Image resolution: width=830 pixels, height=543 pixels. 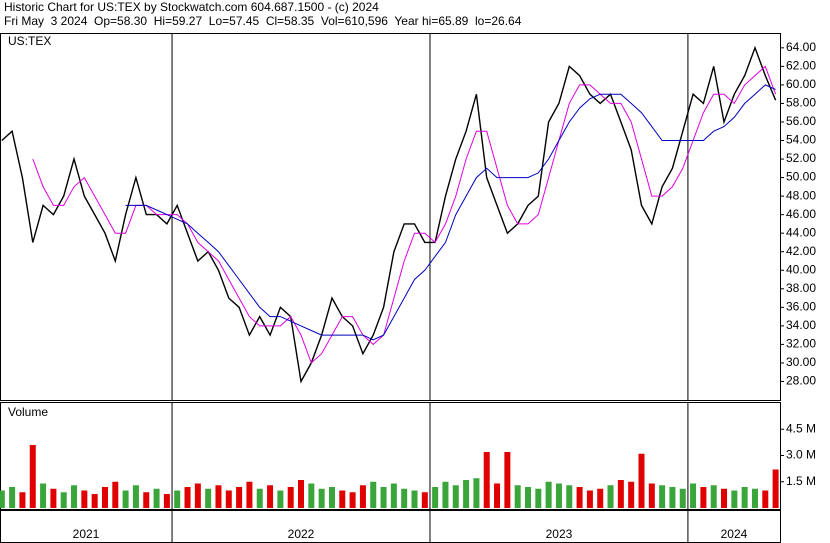 What do you see at coordinates (801, 325) in the screenshot?
I see `y-tick-label: 34.00` at bounding box center [801, 325].